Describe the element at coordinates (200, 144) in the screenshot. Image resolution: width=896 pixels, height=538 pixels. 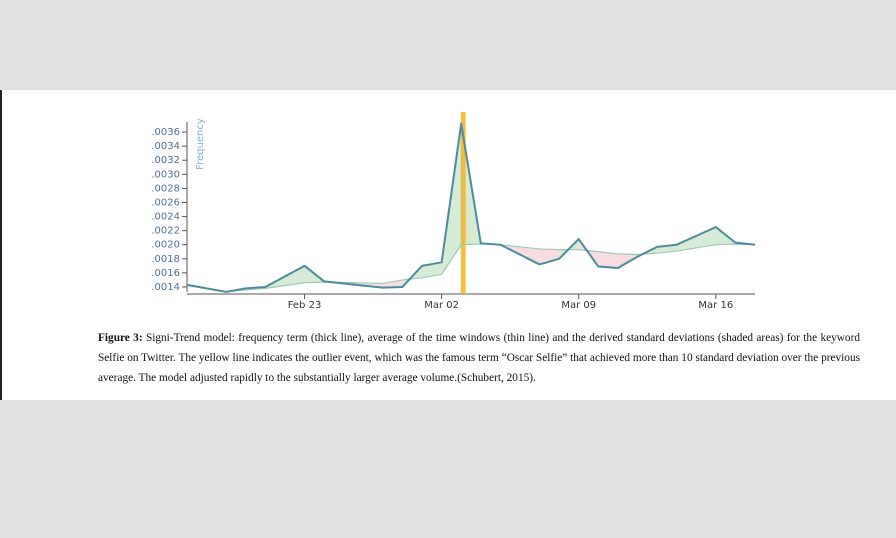
I see `y-axis-label: Frequency` at that location.